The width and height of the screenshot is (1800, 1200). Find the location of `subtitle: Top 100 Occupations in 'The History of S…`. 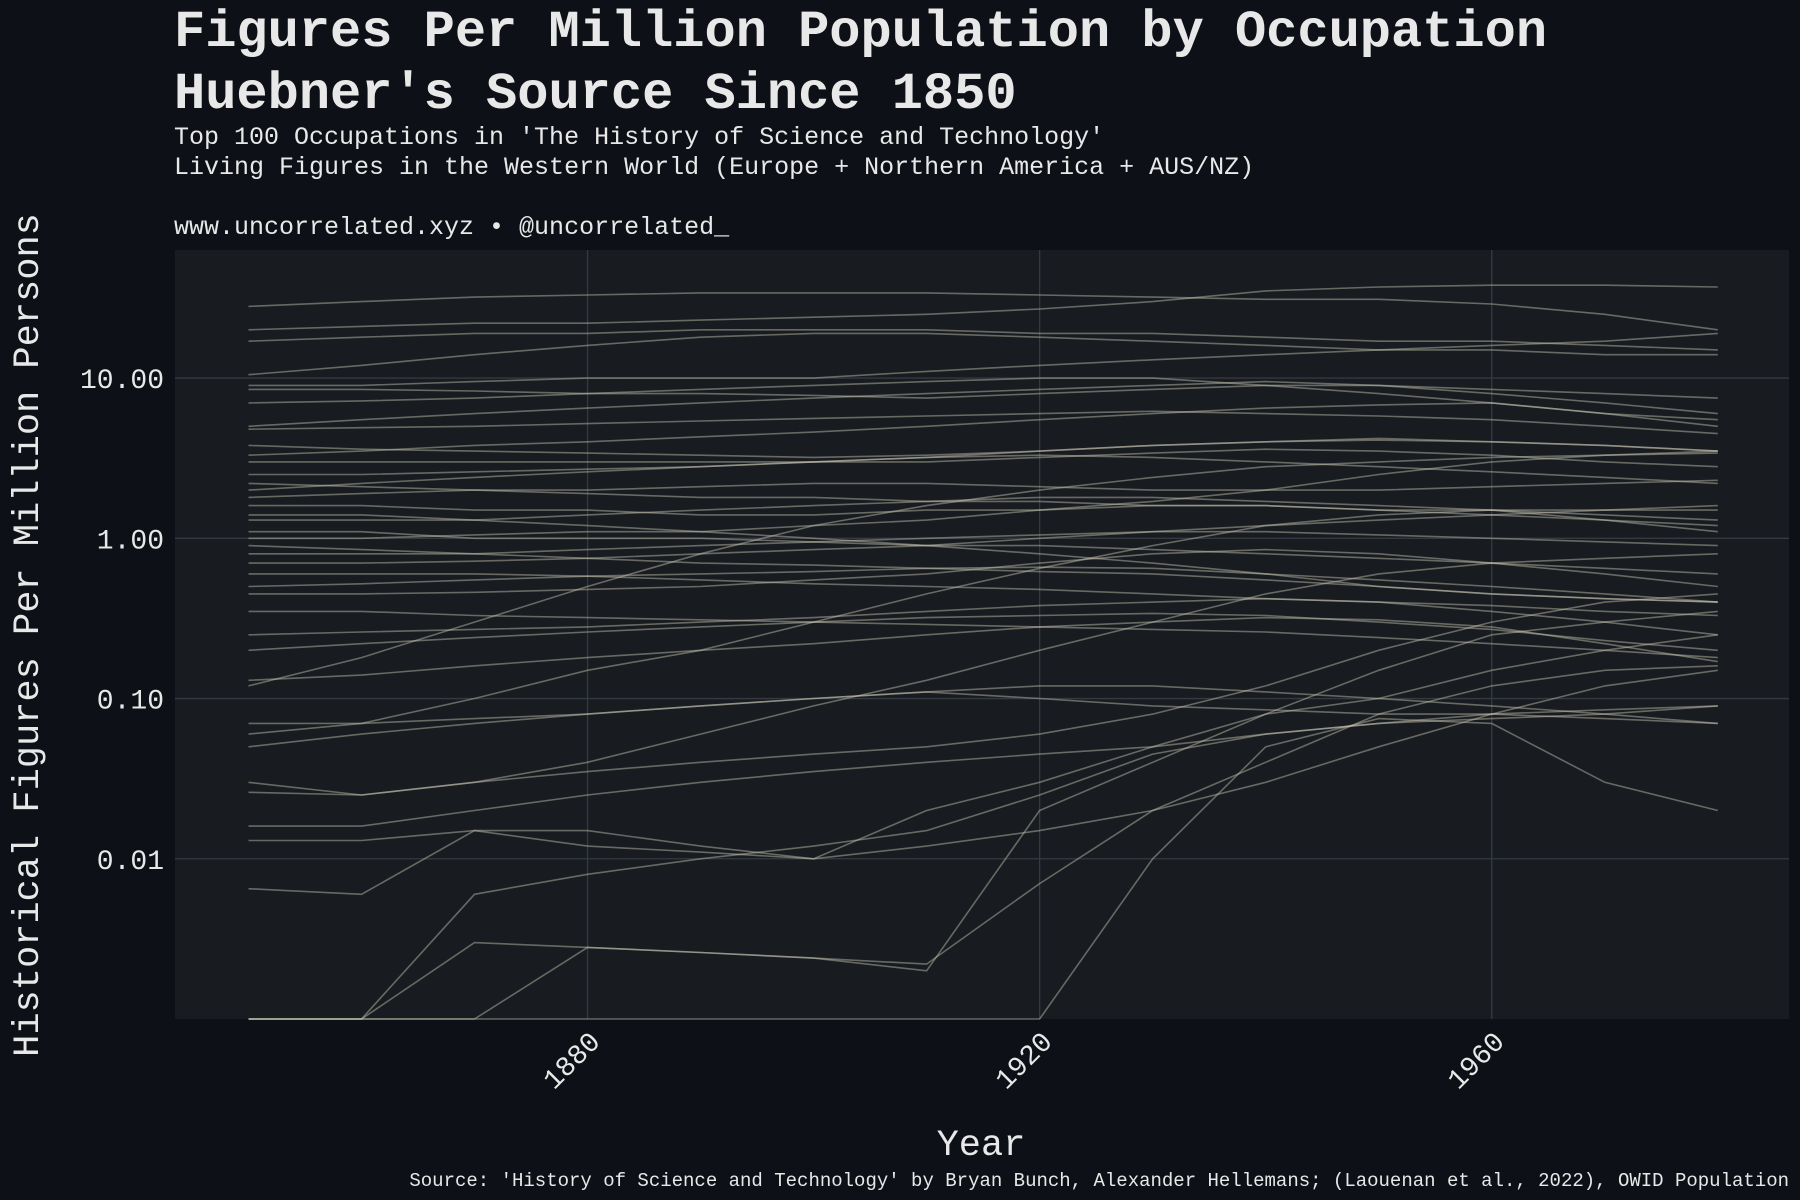

subtitle: Top 100 Occupations in 'The History of S… is located at coordinates (639, 137).